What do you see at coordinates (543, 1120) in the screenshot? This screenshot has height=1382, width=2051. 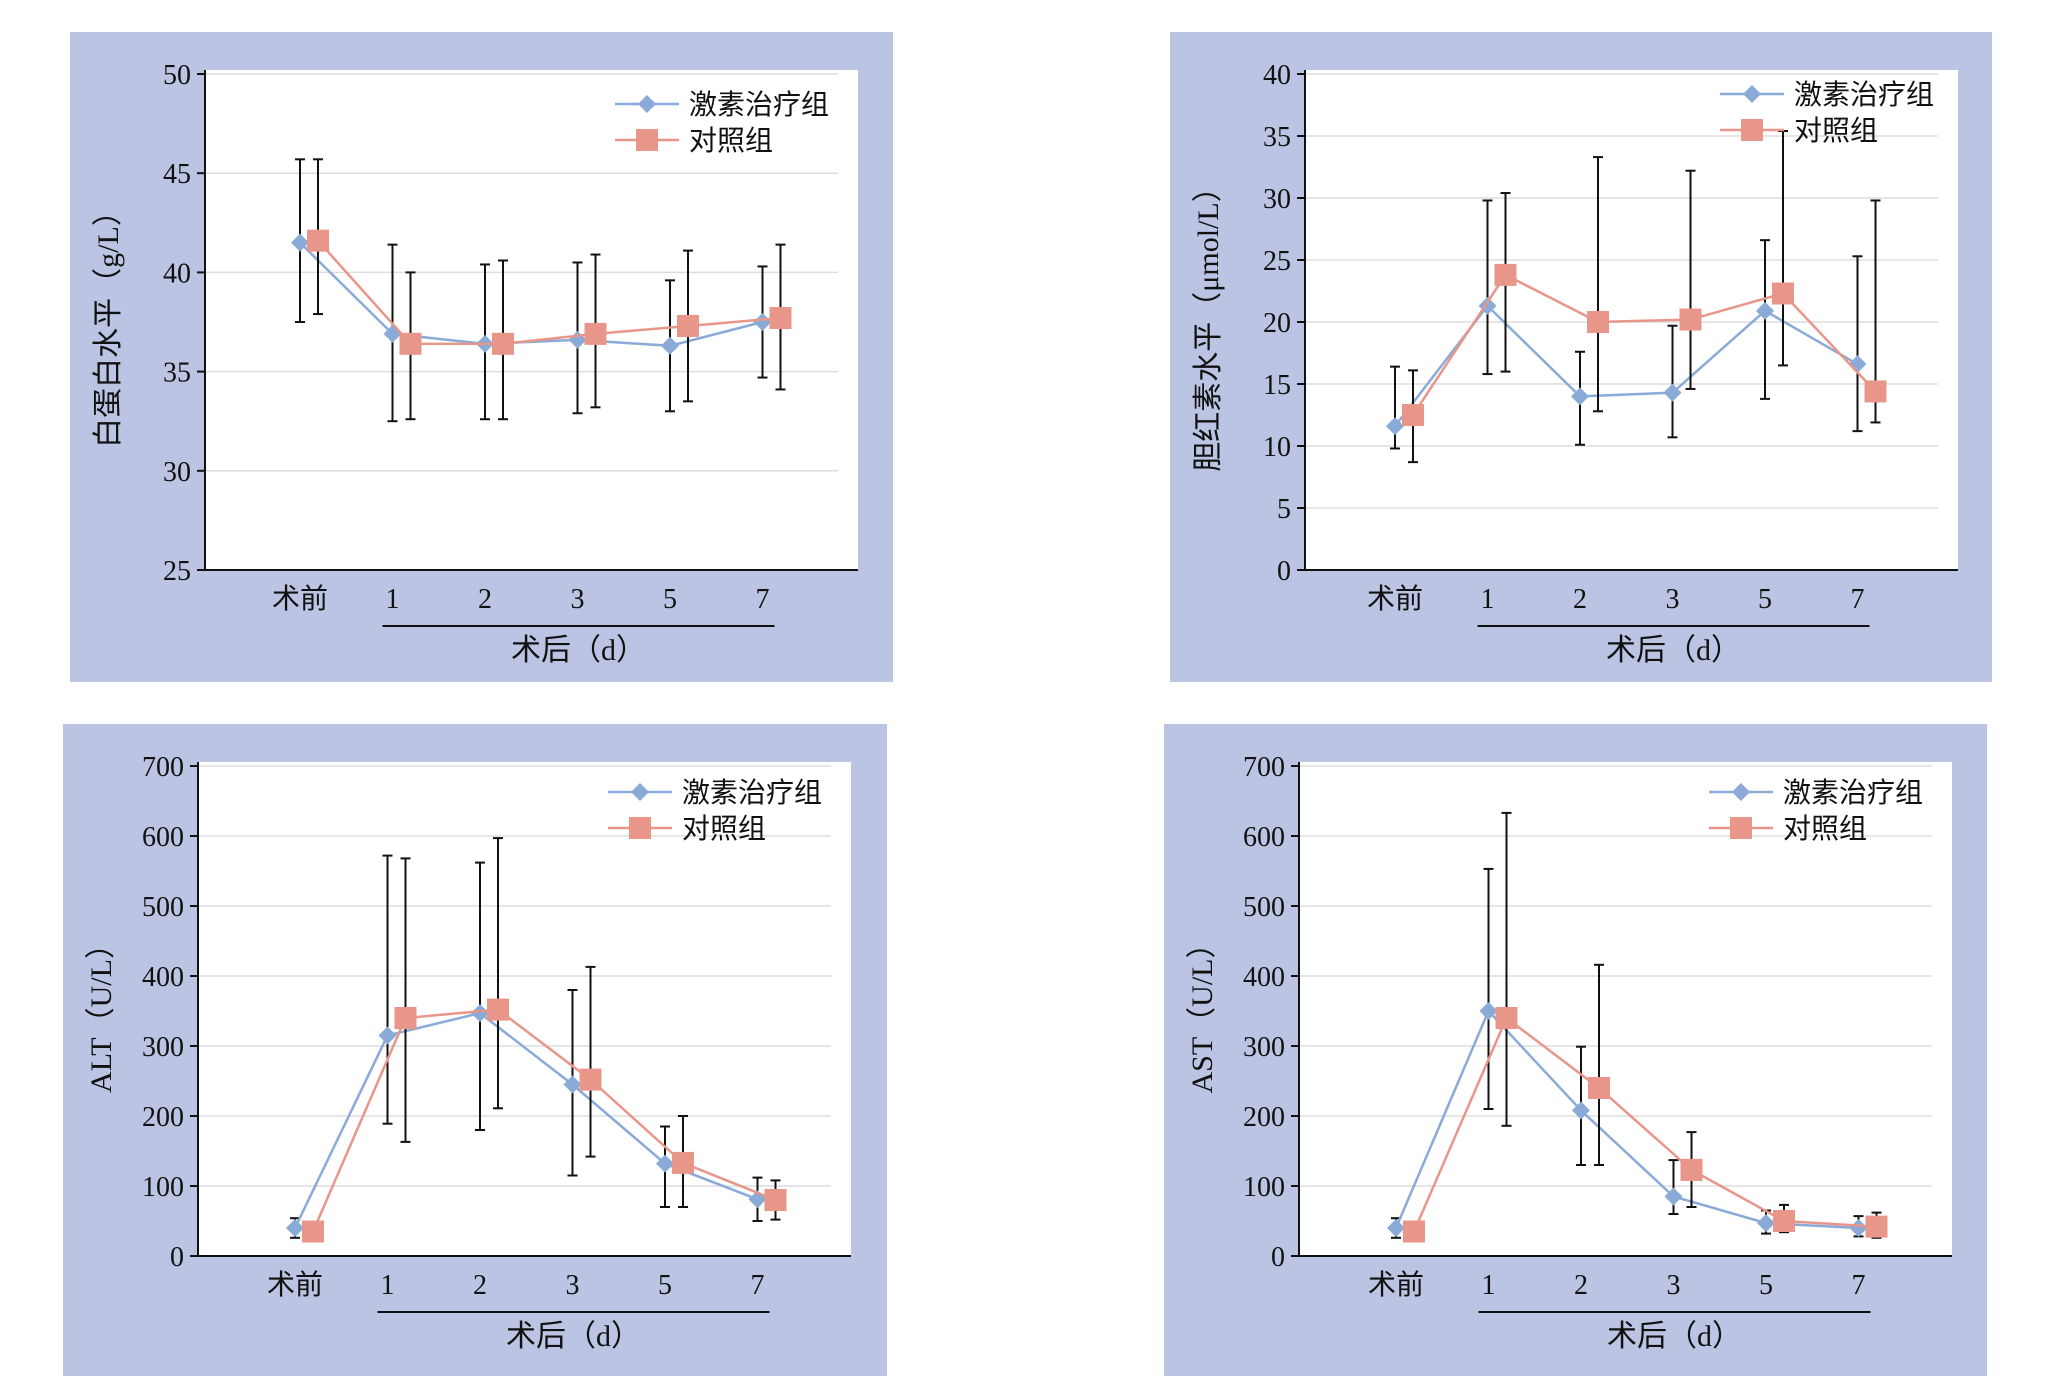 I see `alt-series-line-control` at bounding box center [543, 1120].